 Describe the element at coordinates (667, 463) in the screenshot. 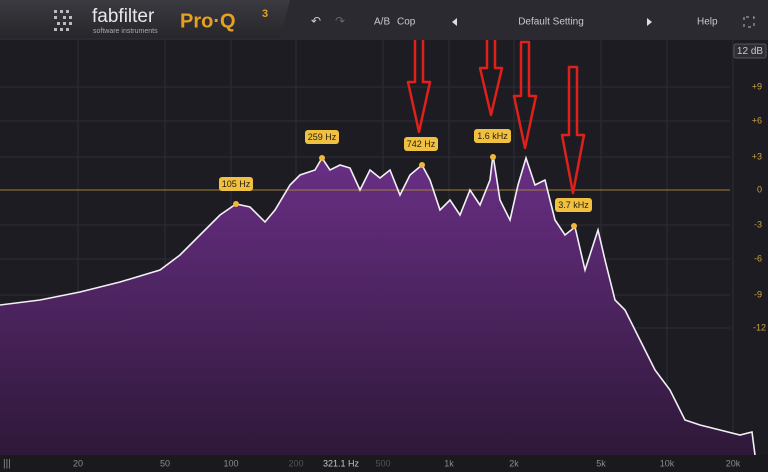

I see `freq-label: 10k` at that location.